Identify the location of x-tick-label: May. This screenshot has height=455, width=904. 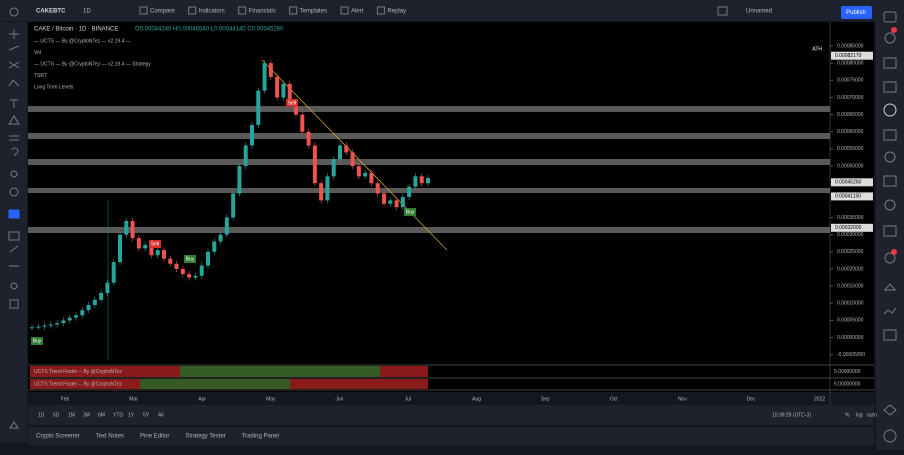
(271, 399).